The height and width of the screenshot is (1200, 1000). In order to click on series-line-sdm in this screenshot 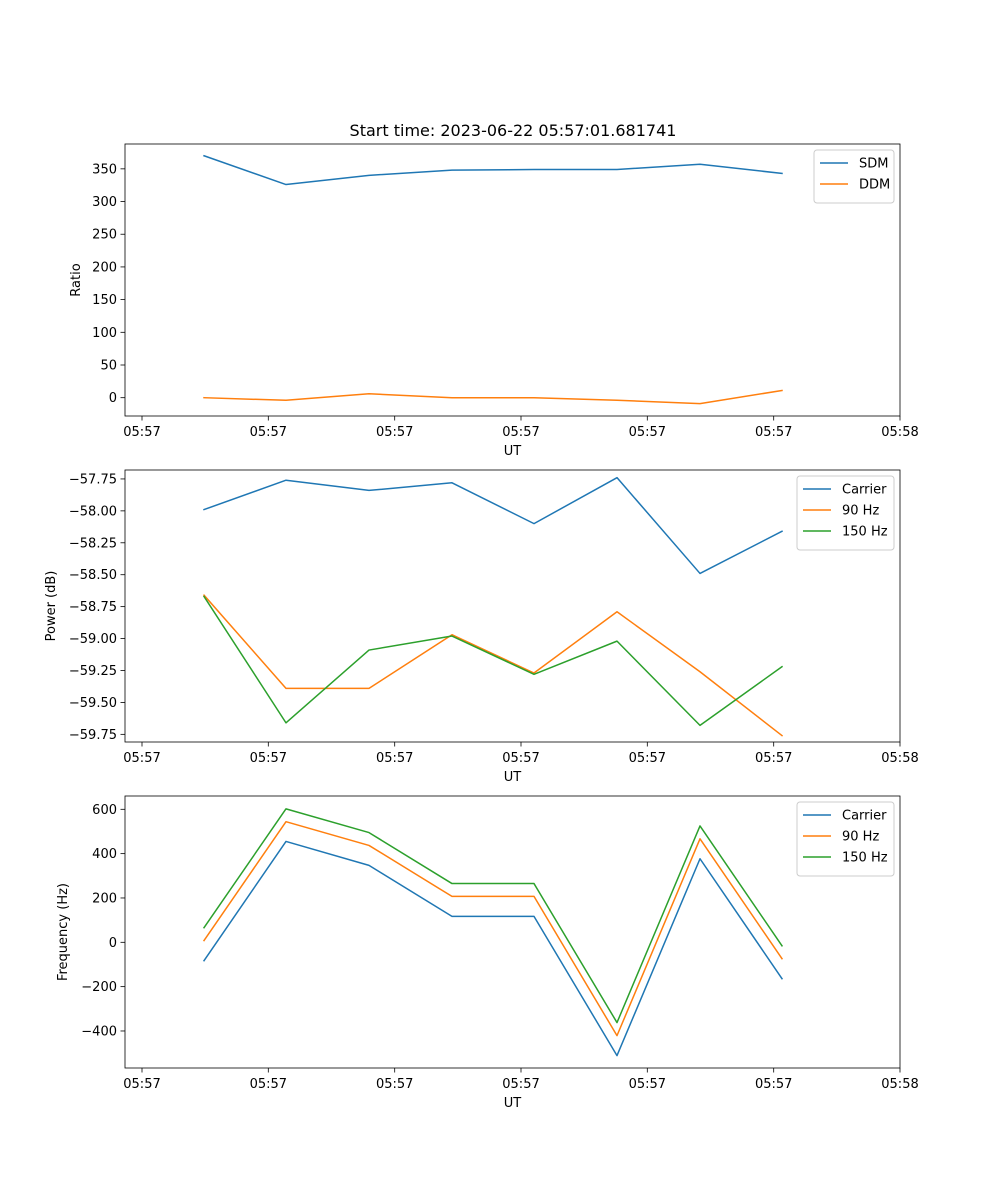, I will do `click(493, 170)`.